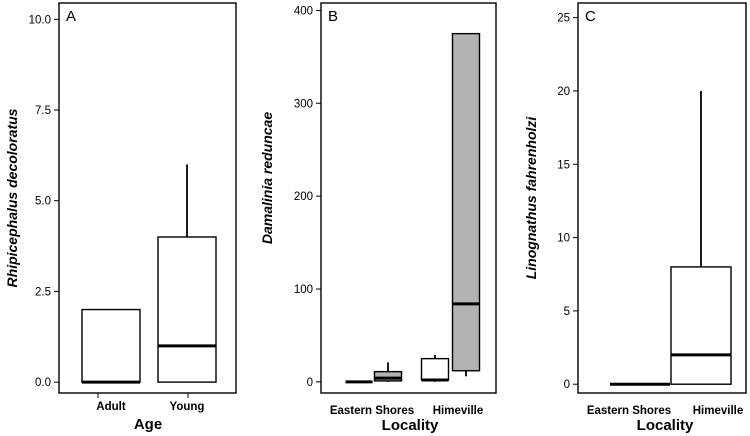 The height and width of the screenshot is (436, 750). I want to click on y-tick-label: 2.5, so click(43, 292).